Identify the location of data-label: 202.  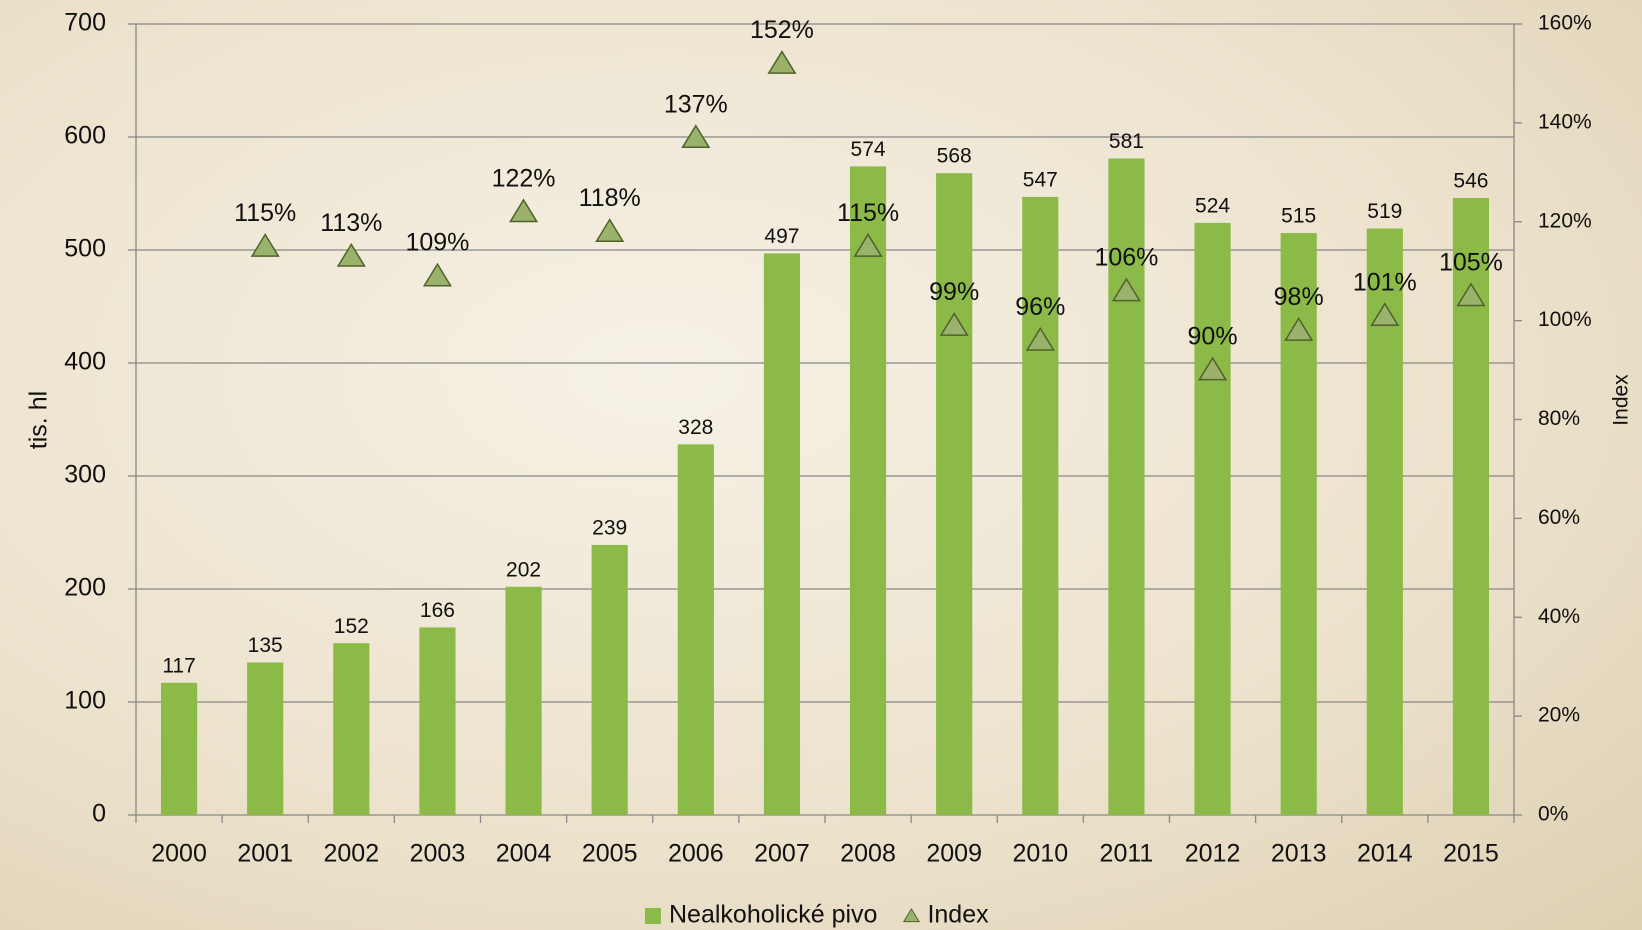
(523, 569).